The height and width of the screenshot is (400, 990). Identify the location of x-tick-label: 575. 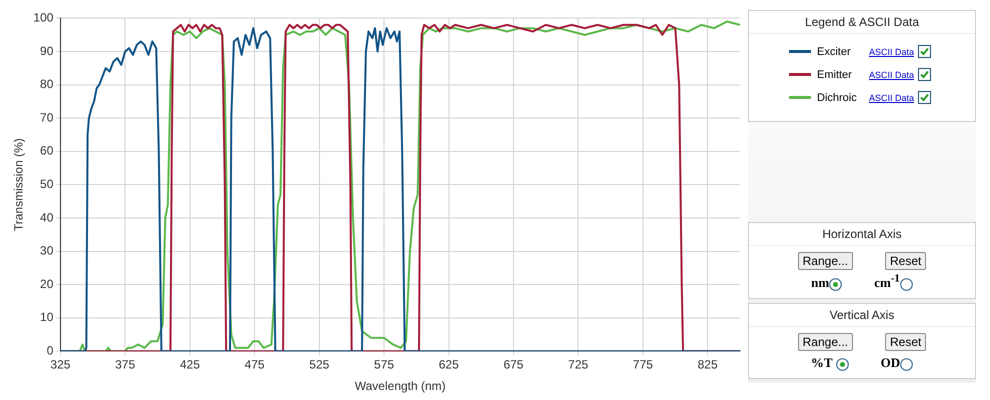
(384, 365).